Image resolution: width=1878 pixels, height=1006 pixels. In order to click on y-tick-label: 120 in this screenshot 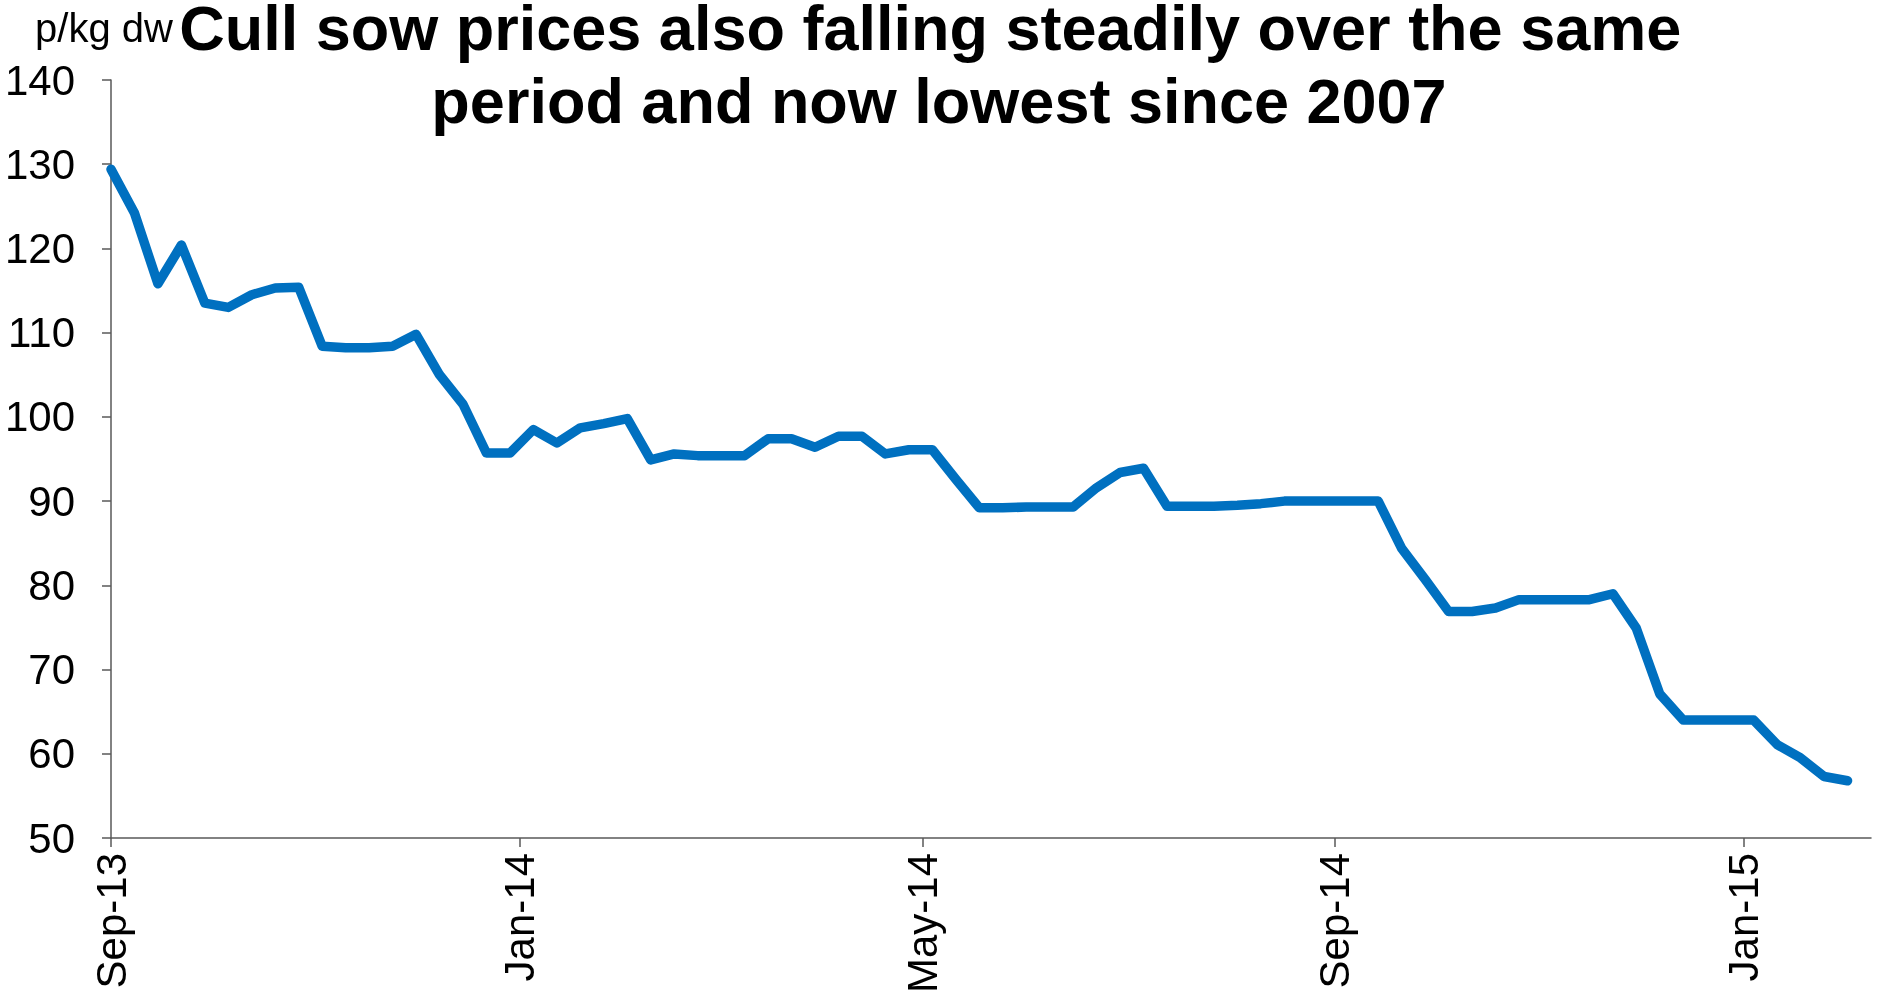, I will do `click(39, 248)`.